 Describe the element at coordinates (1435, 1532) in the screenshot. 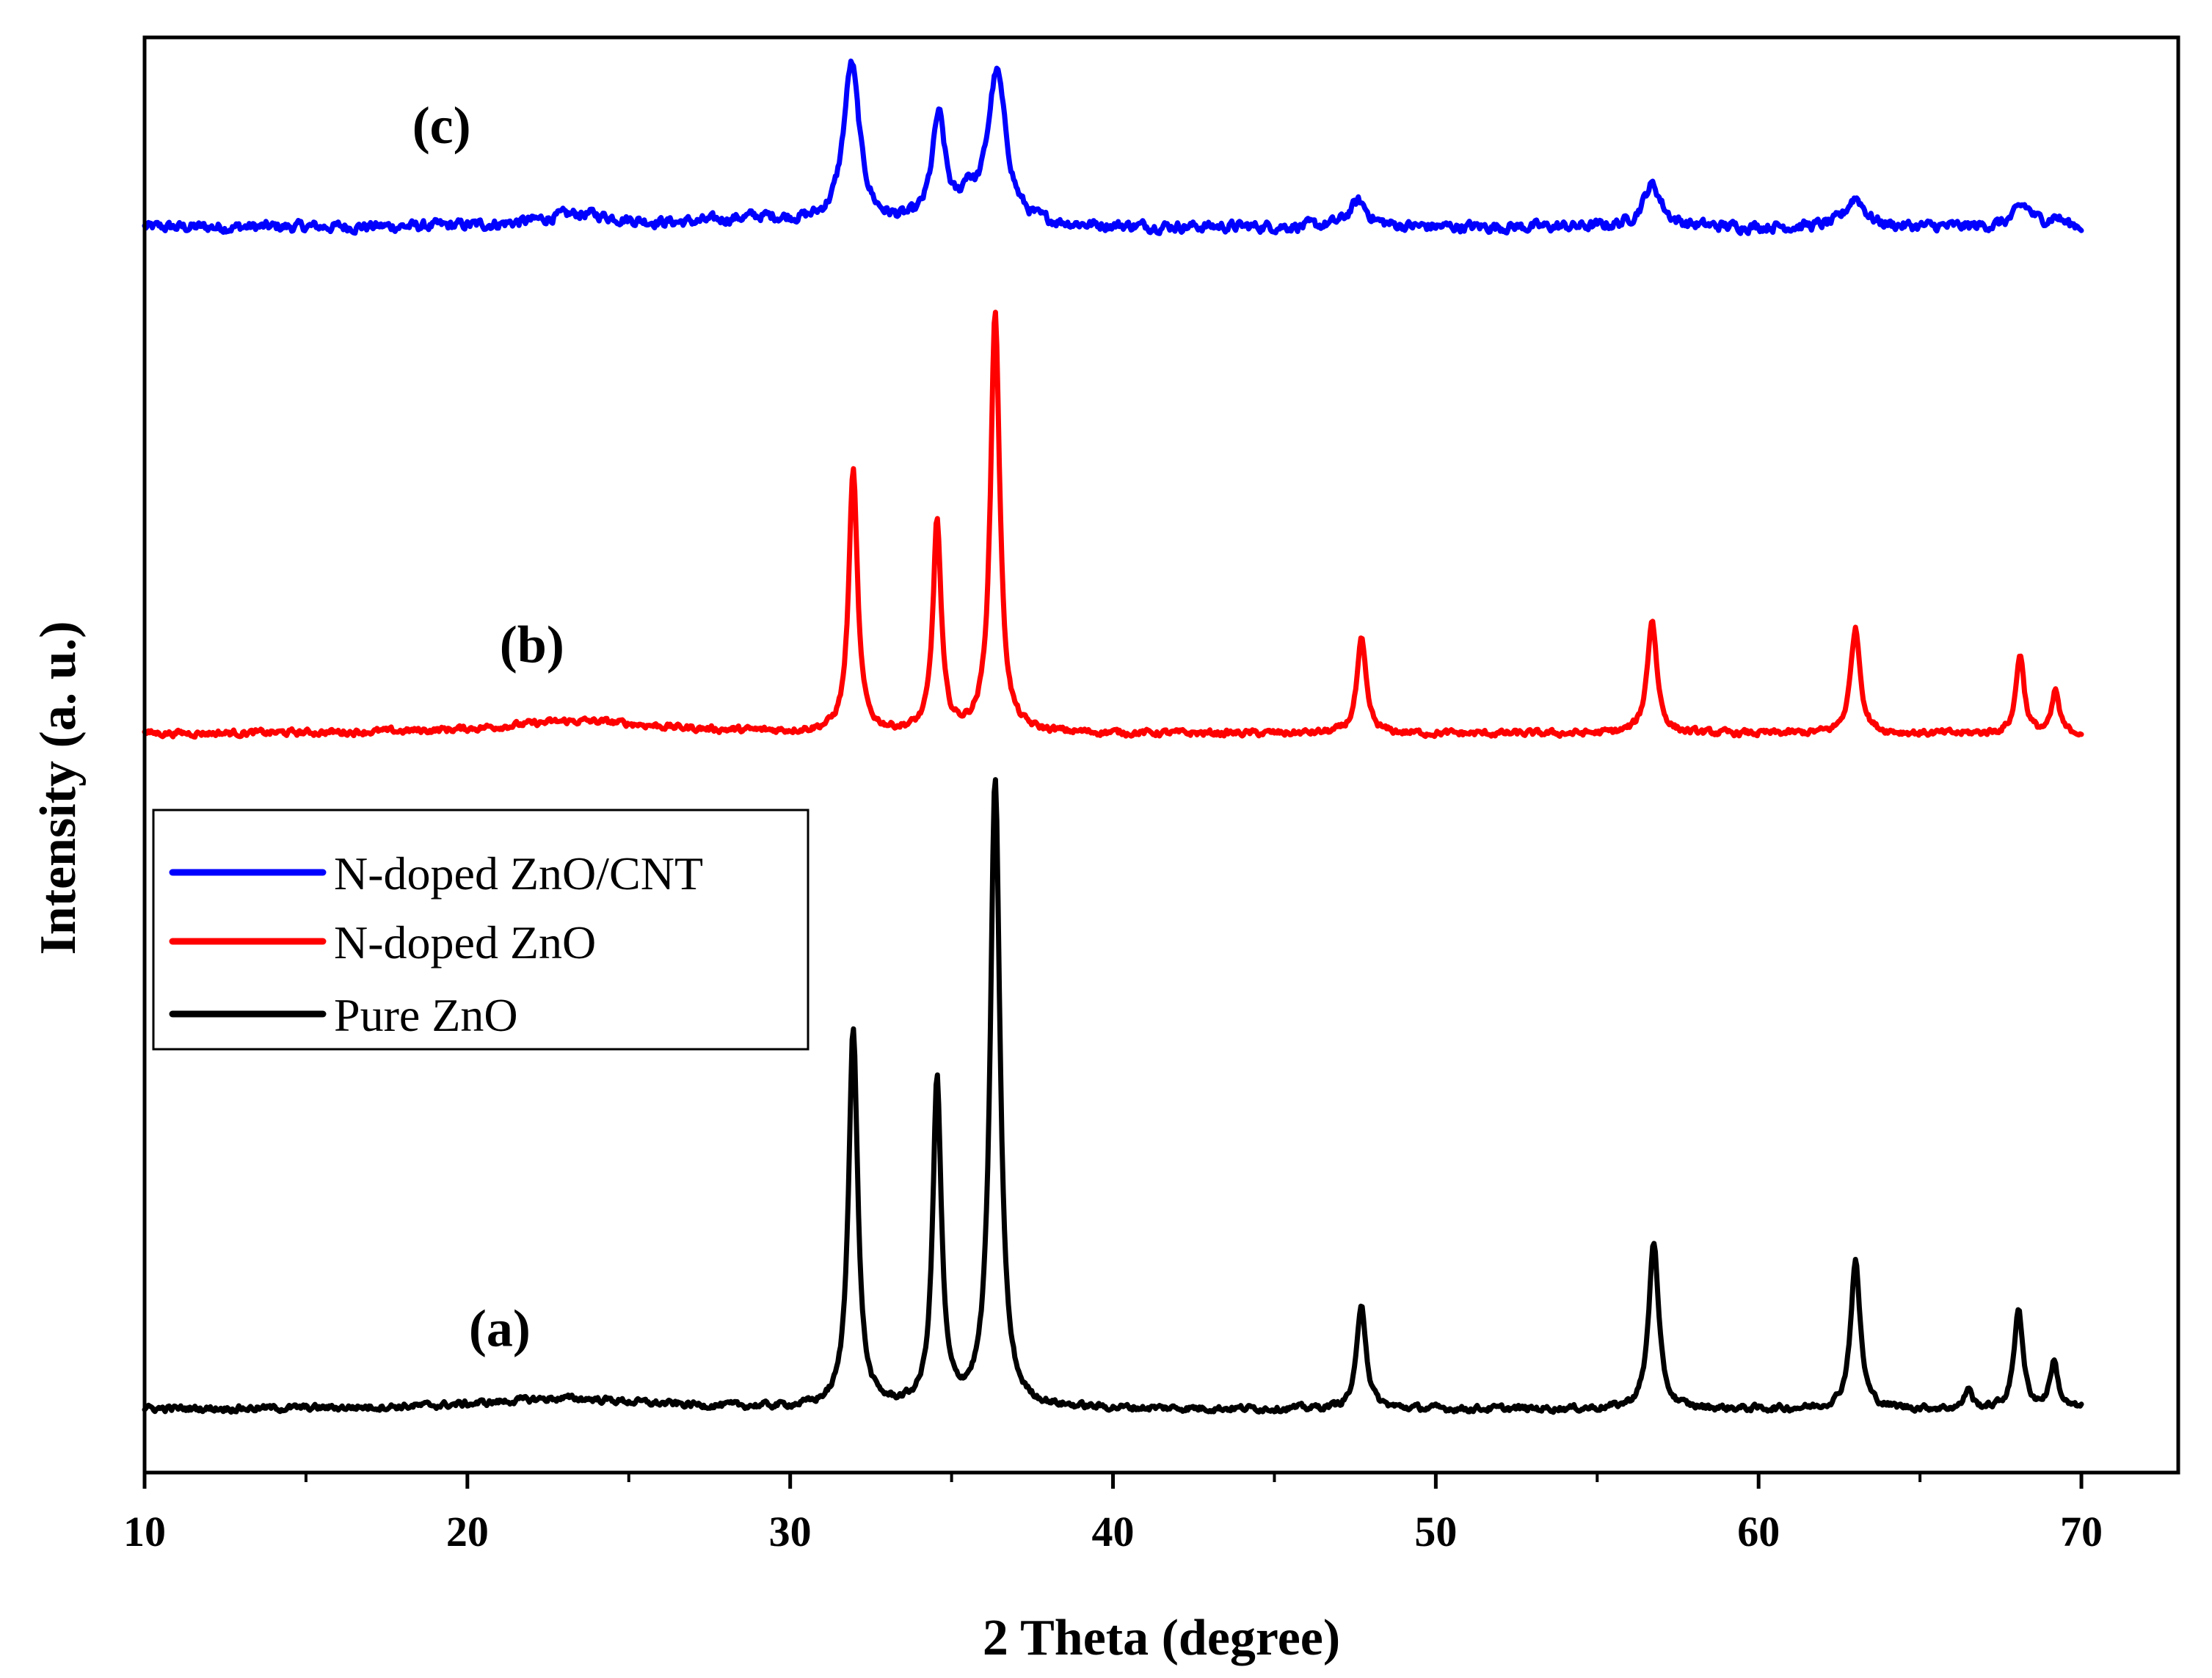

I see `x-tick-label: 50` at that location.